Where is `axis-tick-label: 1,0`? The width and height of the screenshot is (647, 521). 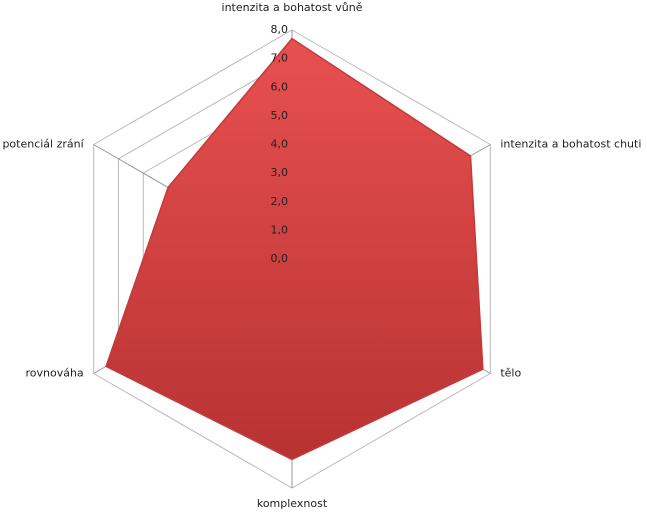
axis-tick-label: 1,0 is located at coordinates (280, 229).